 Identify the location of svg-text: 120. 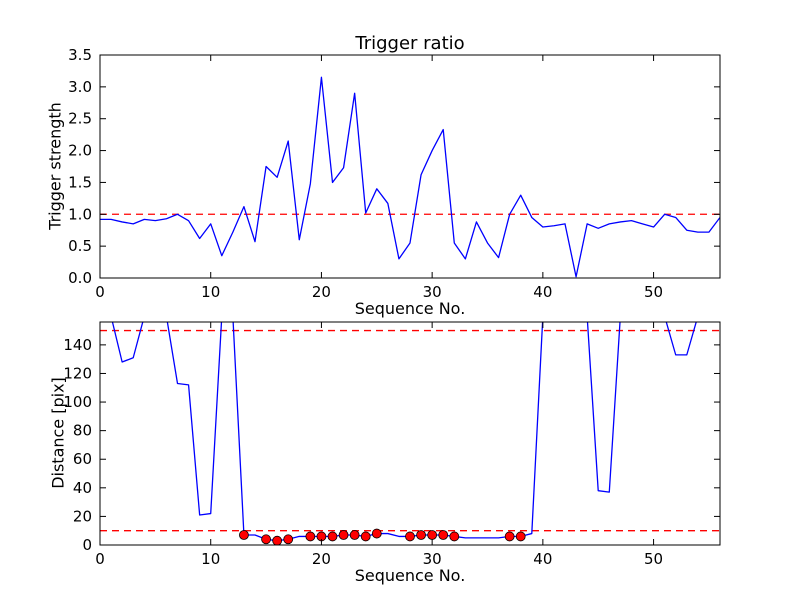
(77, 373).